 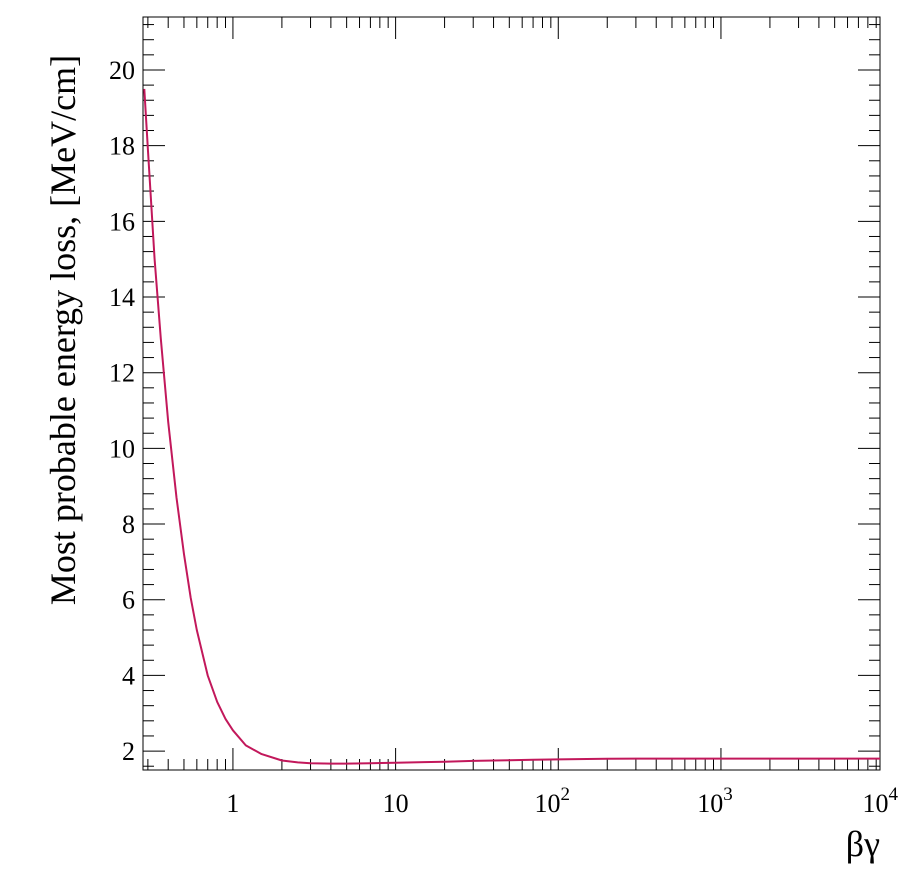 I want to click on y-tick-label: 2, so click(x=128, y=751).